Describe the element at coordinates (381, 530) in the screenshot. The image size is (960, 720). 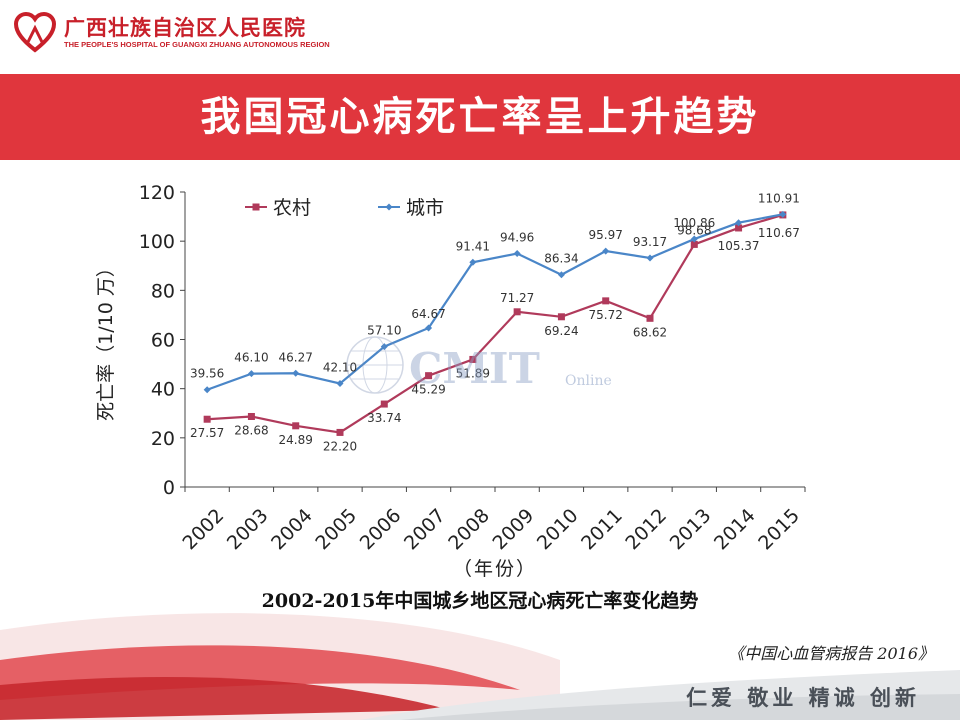
I see `x-tick-label: 2006` at that location.